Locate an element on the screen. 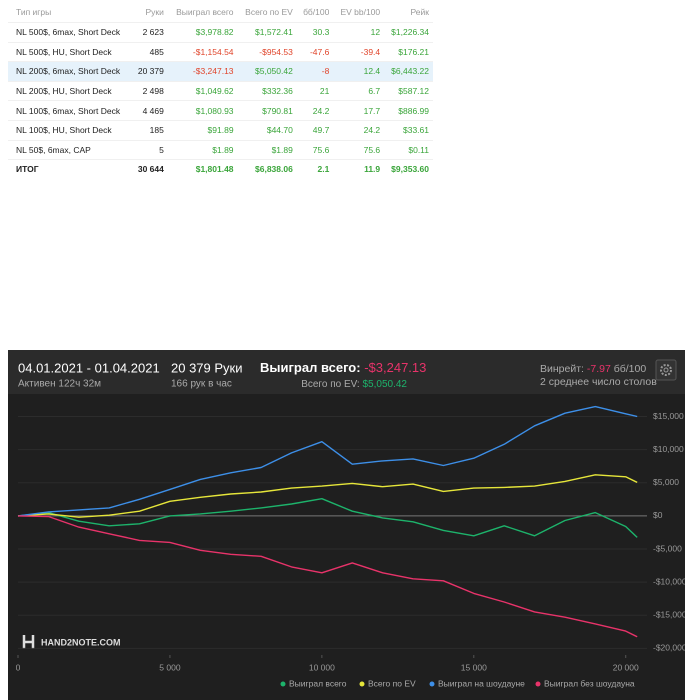 This screenshot has height=700, width=685. x-tick-label: 0 is located at coordinates (18, 667).